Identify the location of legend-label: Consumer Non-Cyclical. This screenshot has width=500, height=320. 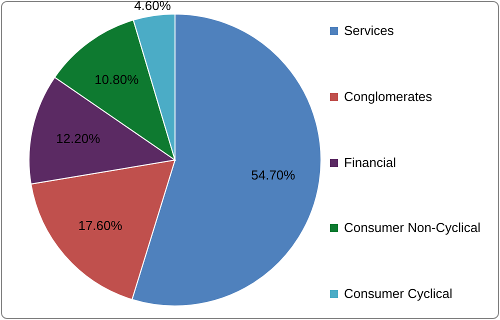
(413, 227).